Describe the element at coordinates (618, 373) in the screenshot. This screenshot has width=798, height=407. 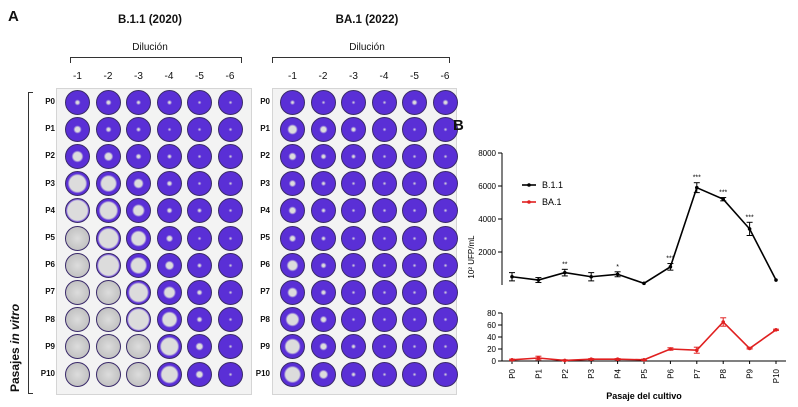
I see `x-tick-label: P4` at that location.